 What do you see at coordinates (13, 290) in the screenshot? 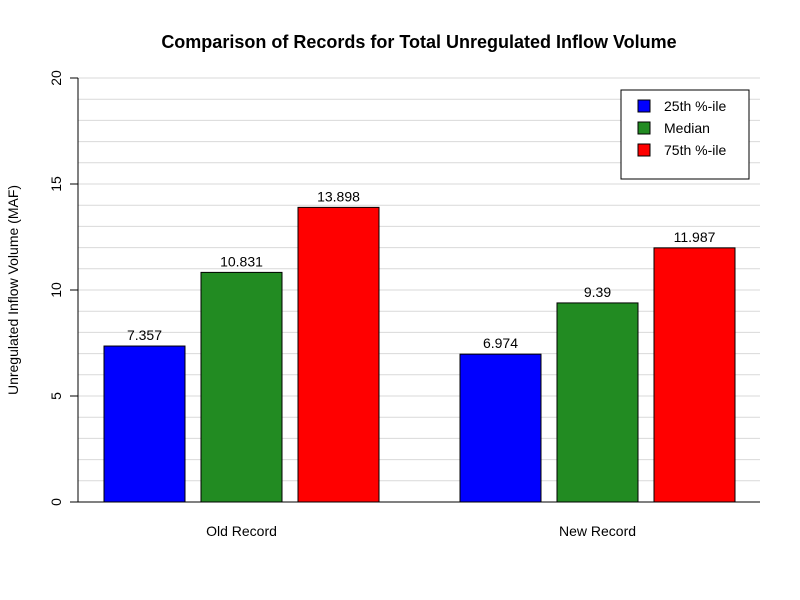
I see `y-axis-label: Unregulated Inflow Volume (MAF)` at bounding box center [13, 290].